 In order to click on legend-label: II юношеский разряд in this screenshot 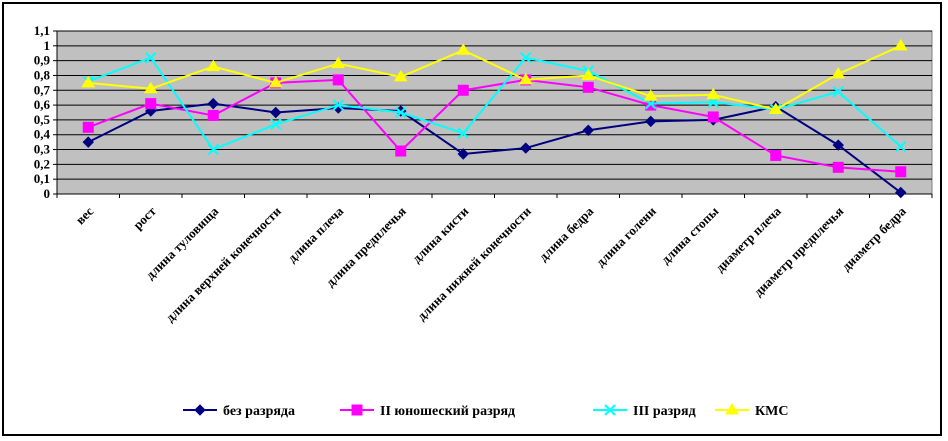, I will do `click(447, 411)`.